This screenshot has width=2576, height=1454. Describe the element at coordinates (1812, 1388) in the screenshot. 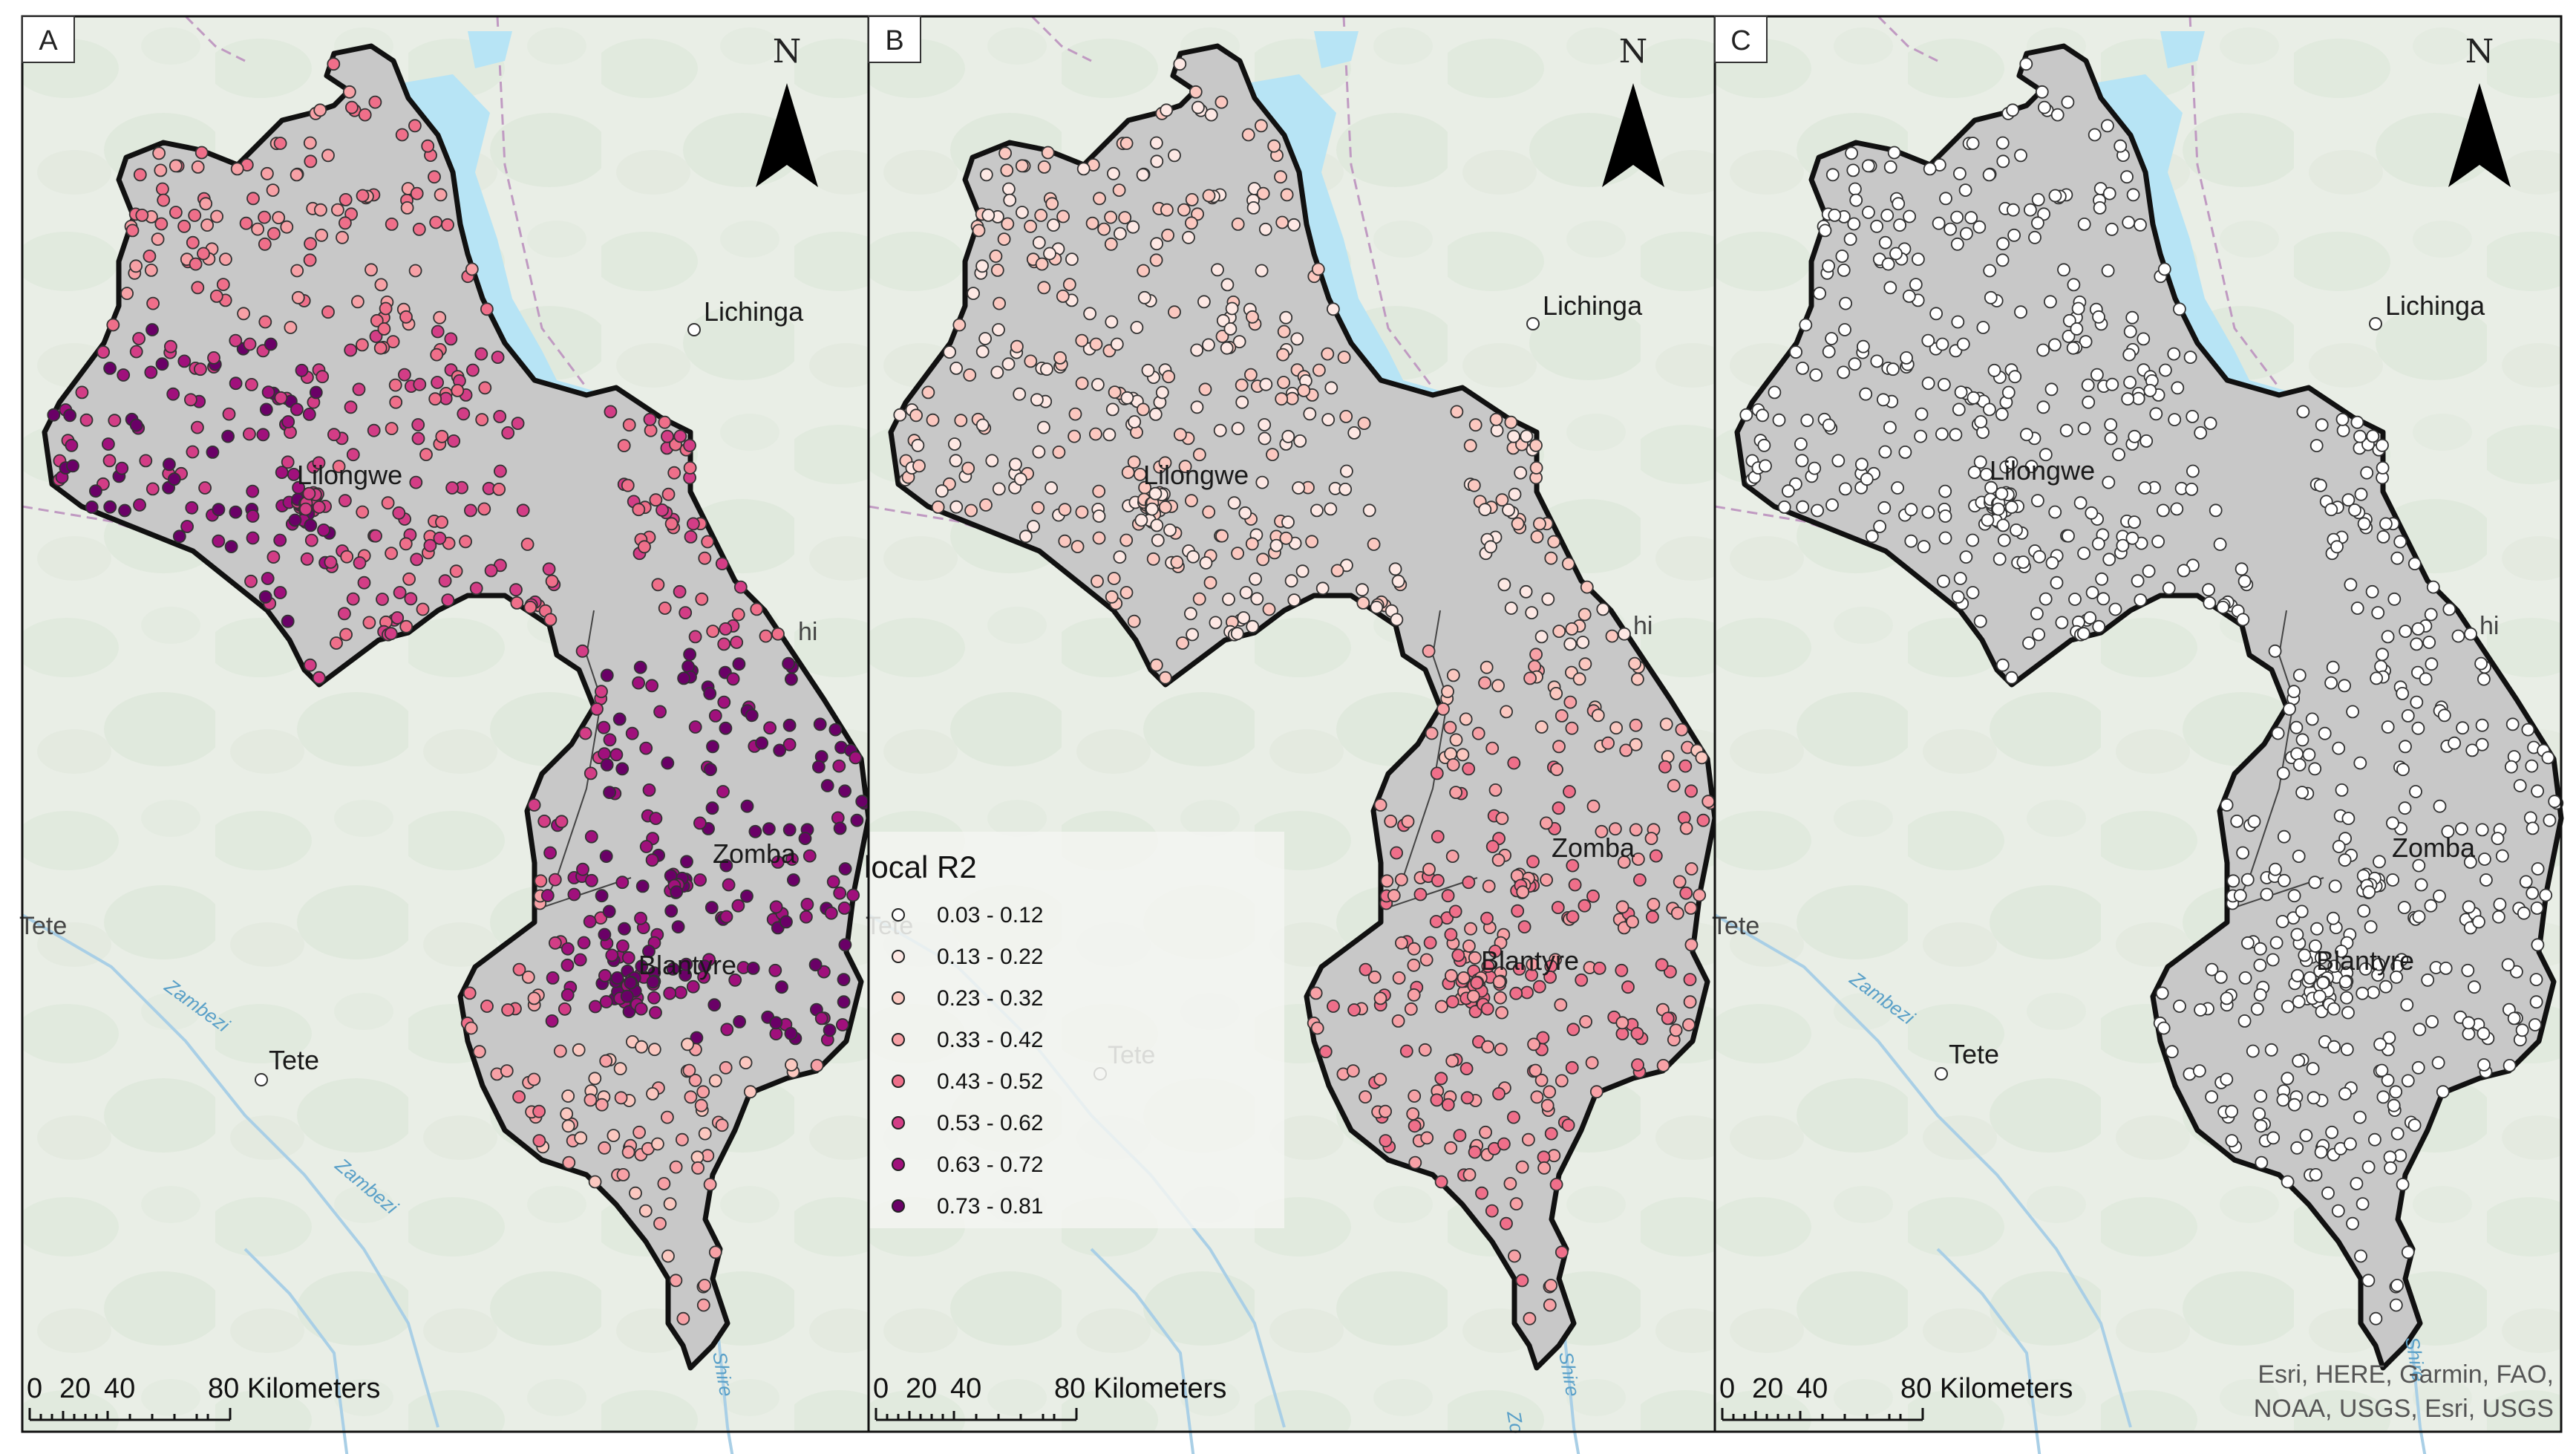

I see `scale-tick-40: 40` at that location.